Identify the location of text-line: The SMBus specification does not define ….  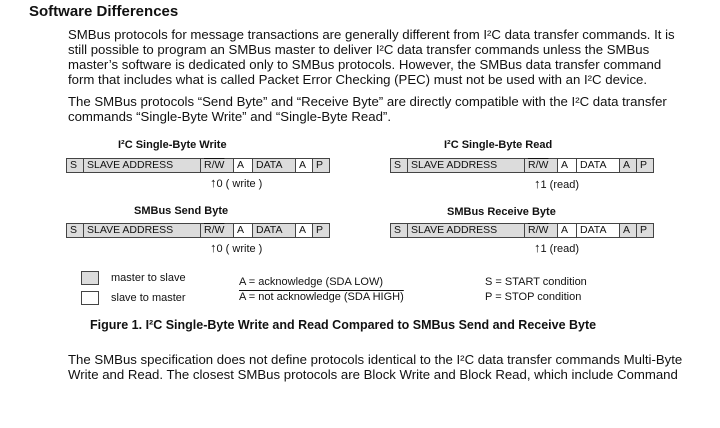
(375, 359).